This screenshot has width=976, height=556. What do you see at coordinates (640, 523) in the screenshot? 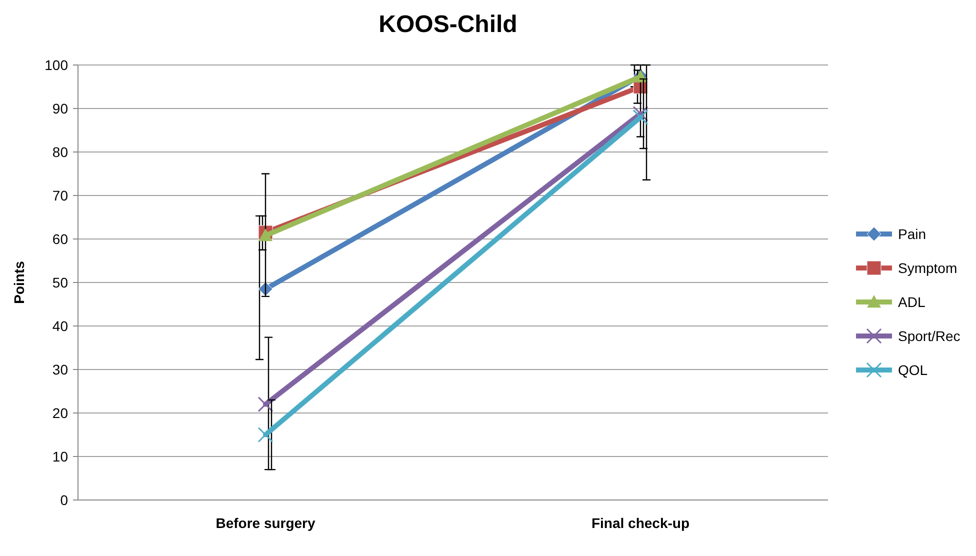
I see `x-tick-label: Final check-up` at bounding box center [640, 523].